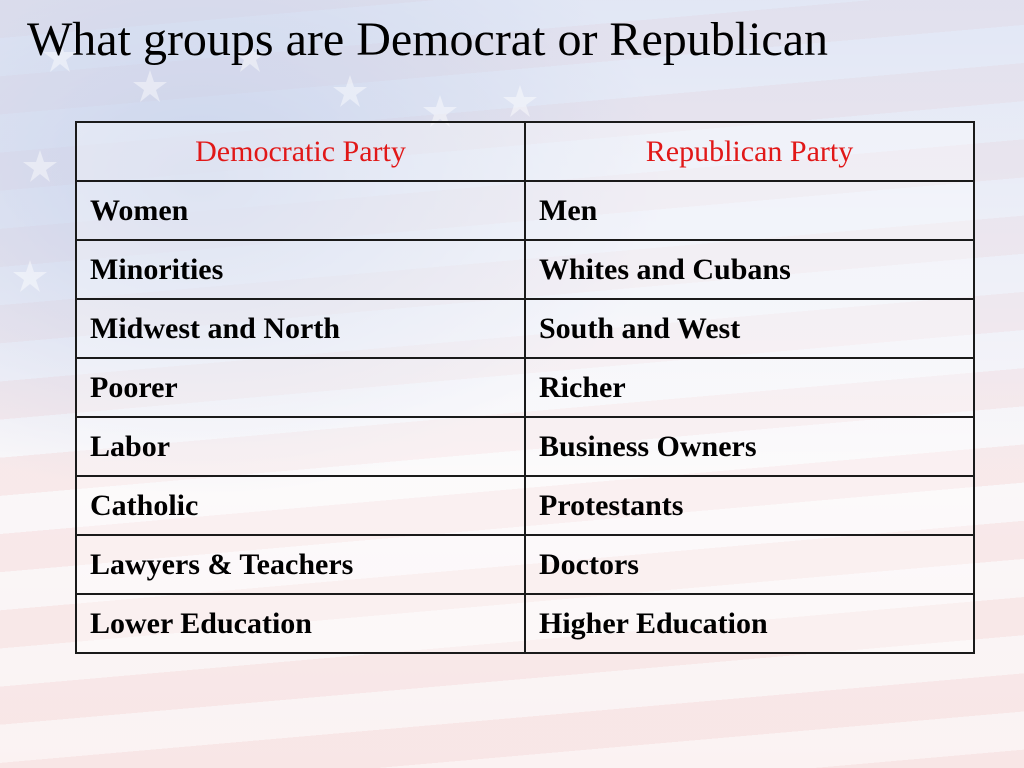  I want to click on table-row: Poorer Richer, so click(525, 387).